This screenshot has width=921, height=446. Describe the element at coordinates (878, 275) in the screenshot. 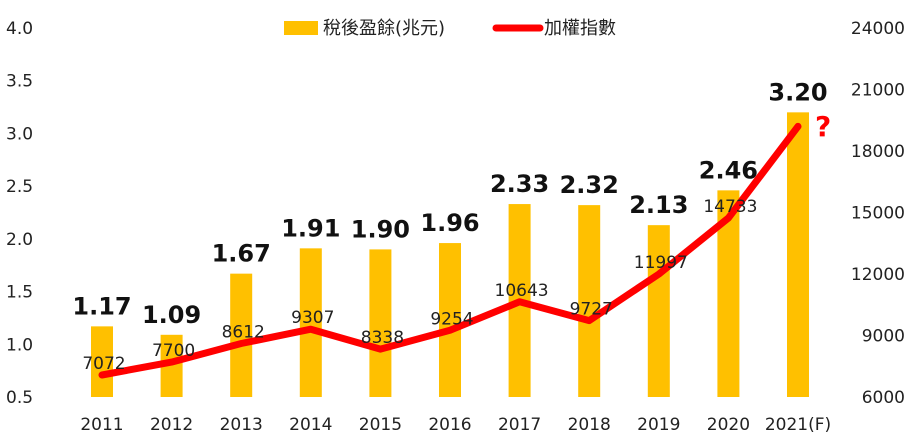

I see `right-tick-label: 12000` at that location.